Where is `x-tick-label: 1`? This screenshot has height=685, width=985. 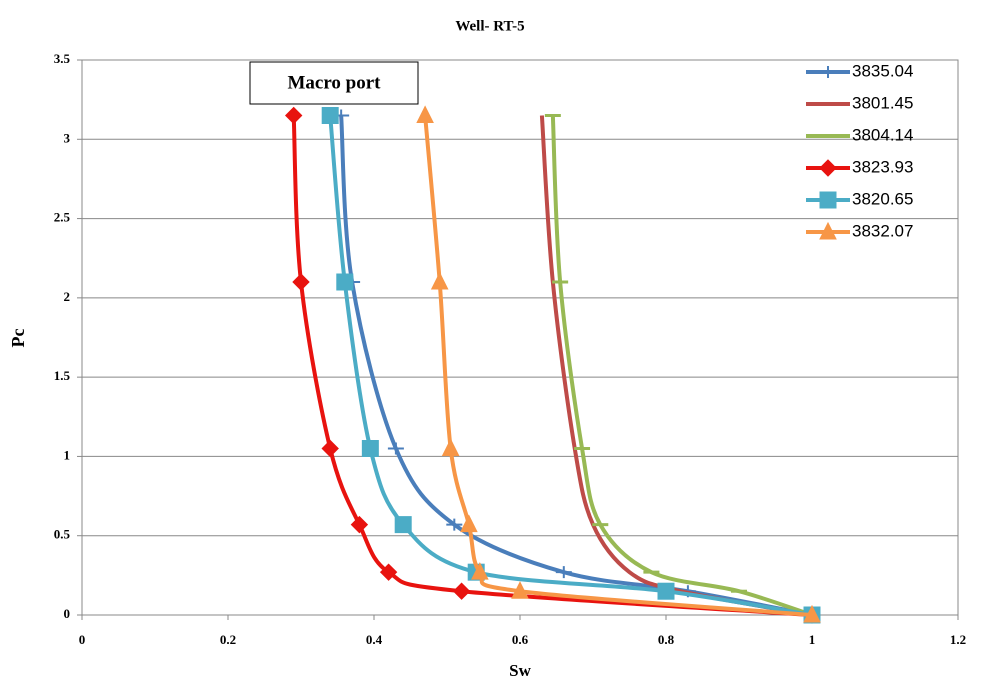
x-tick-label: 1 is located at coordinates (812, 639).